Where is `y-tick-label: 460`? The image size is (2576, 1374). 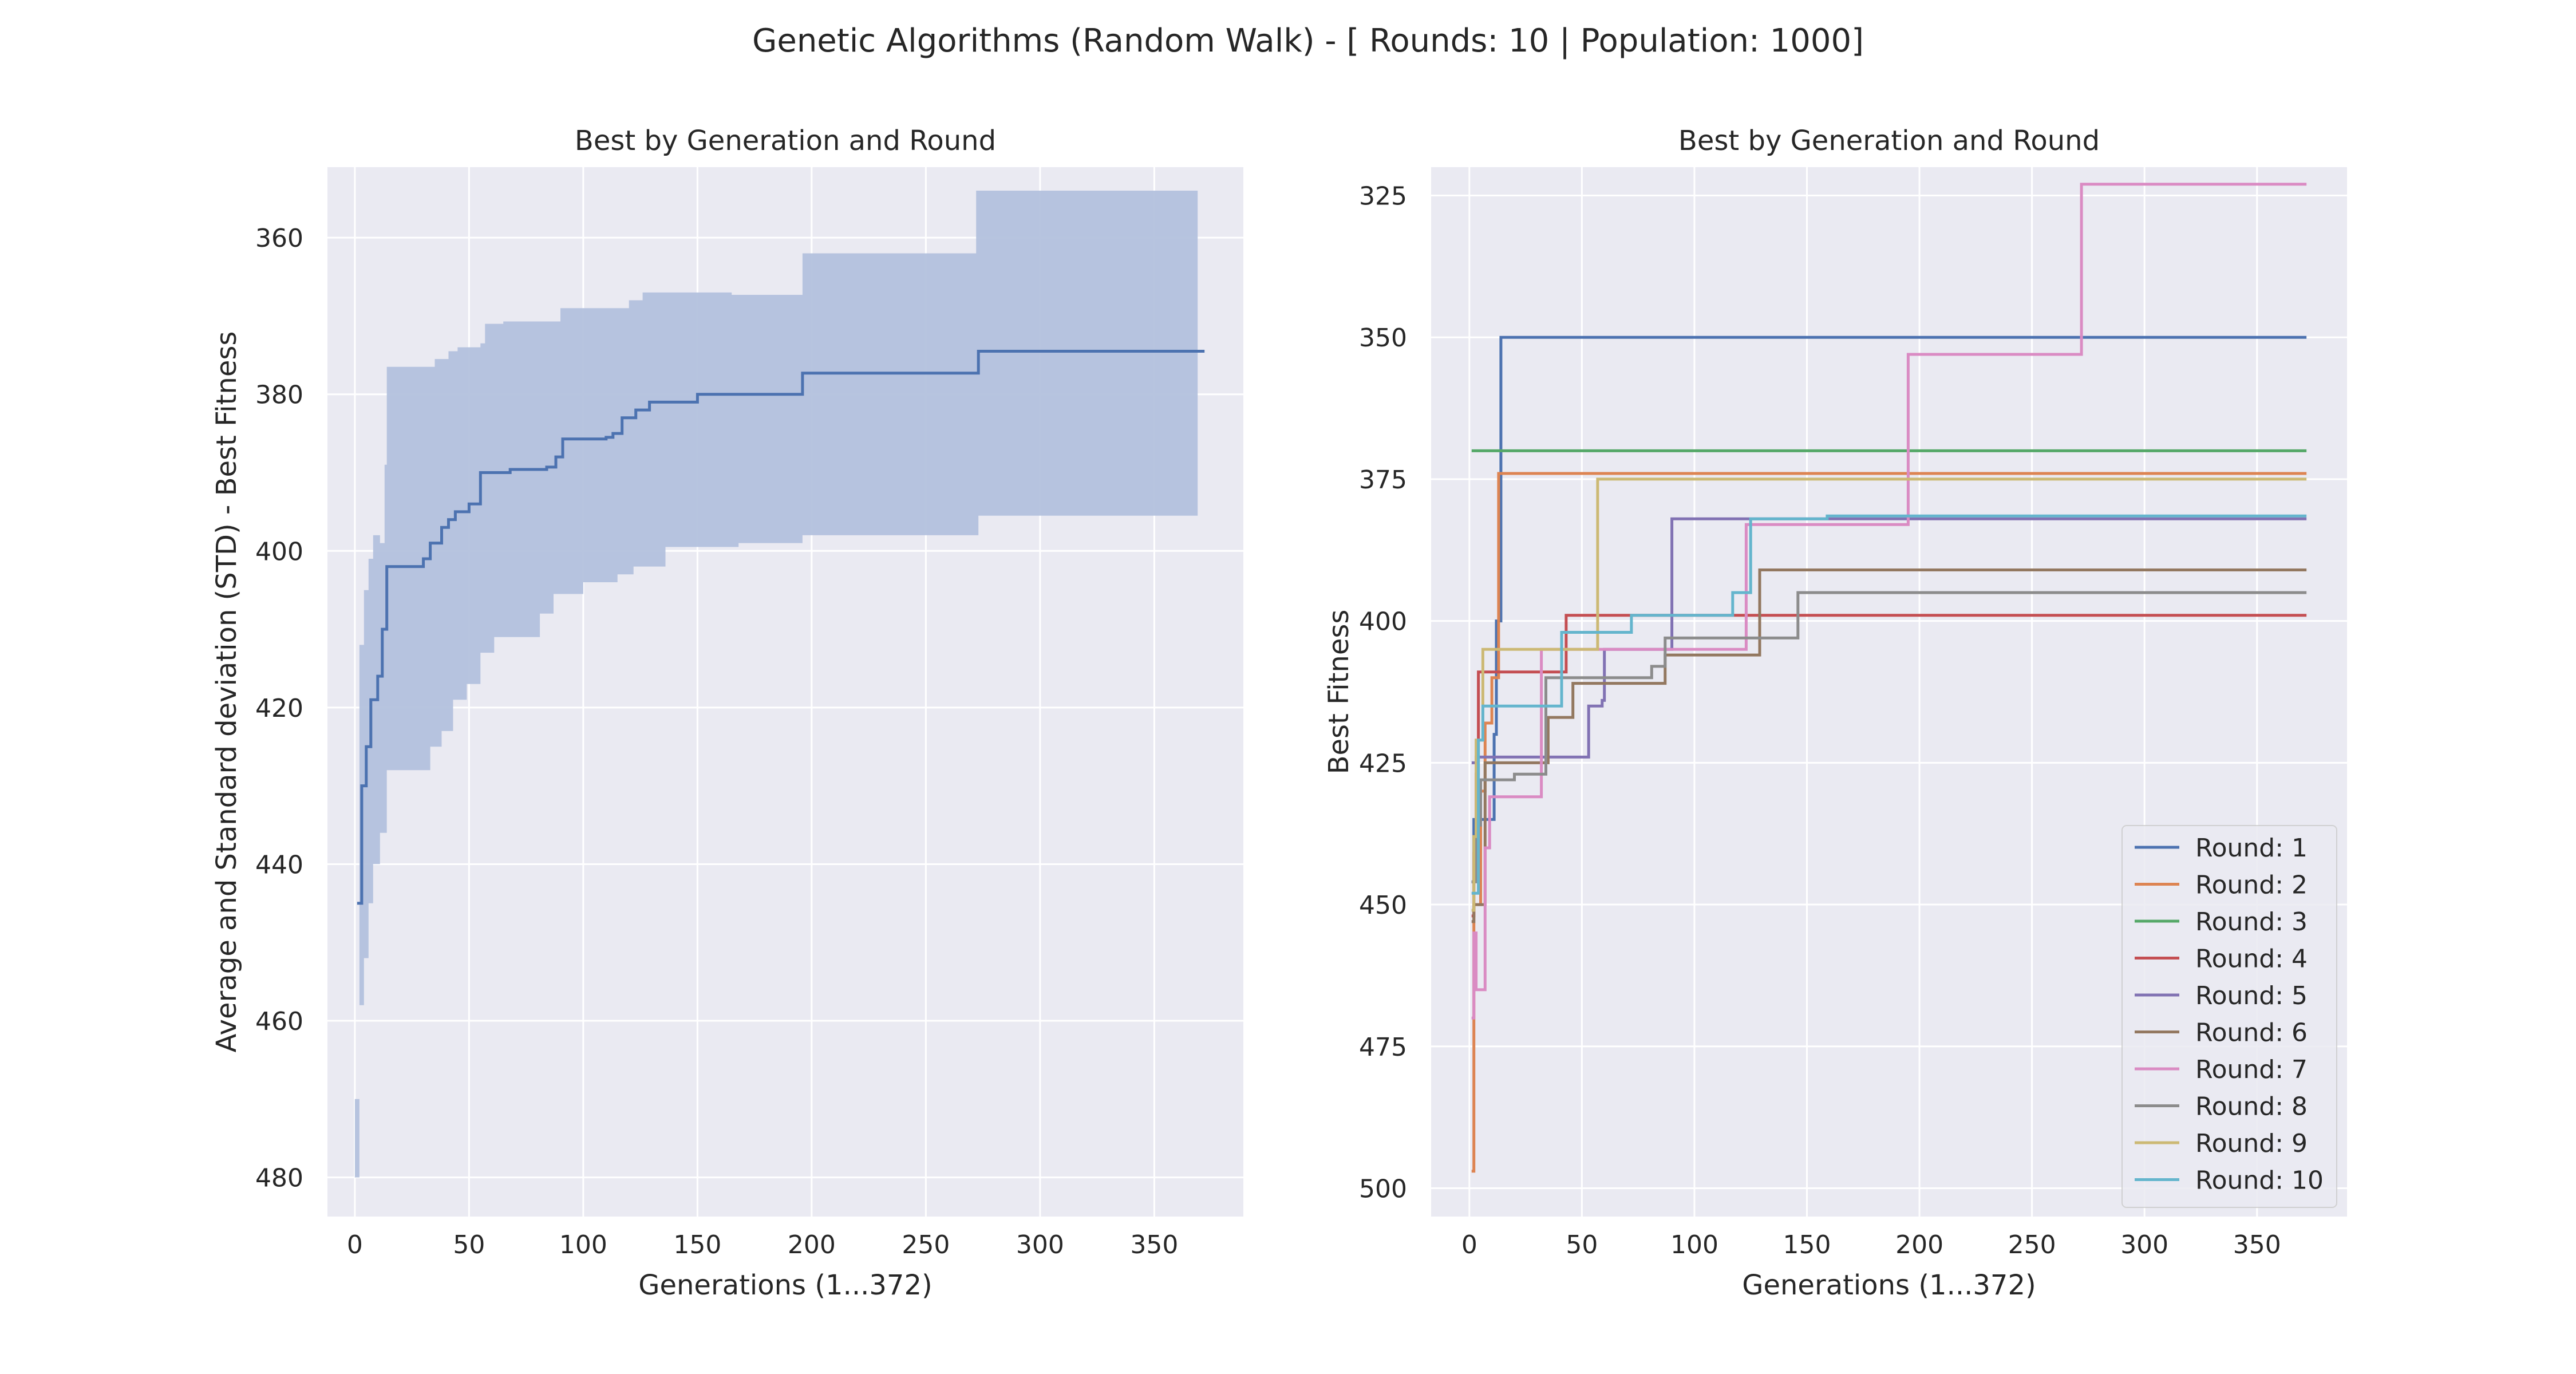
y-tick-label: 460 is located at coordinates (279, 1022).